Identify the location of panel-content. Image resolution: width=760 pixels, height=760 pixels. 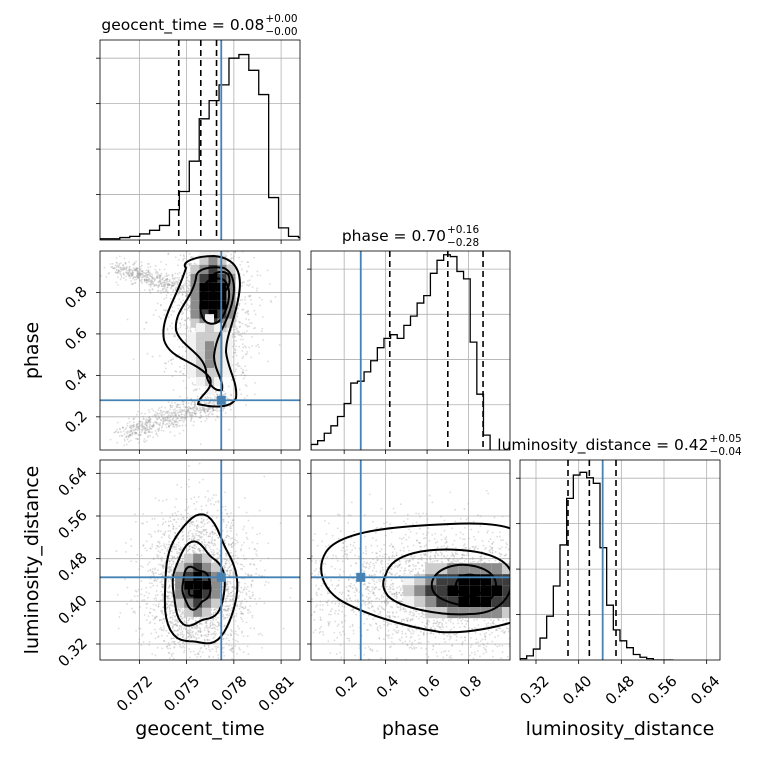
(190, 327).